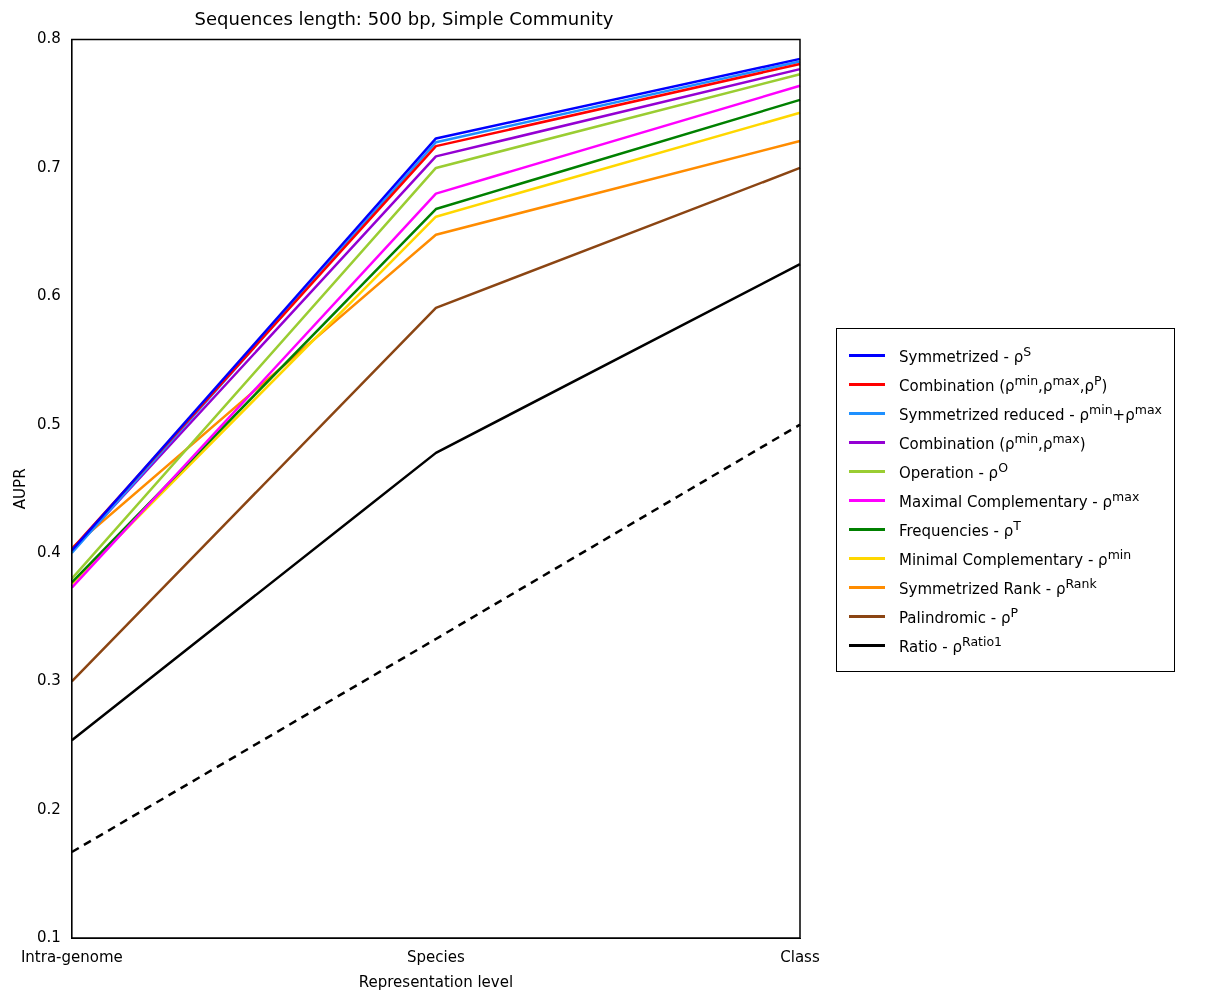 This screenshot has width=1207, height=1000. I want to click on legend-label: Palindromic - ρ$^{P}$, so click(958, 616).